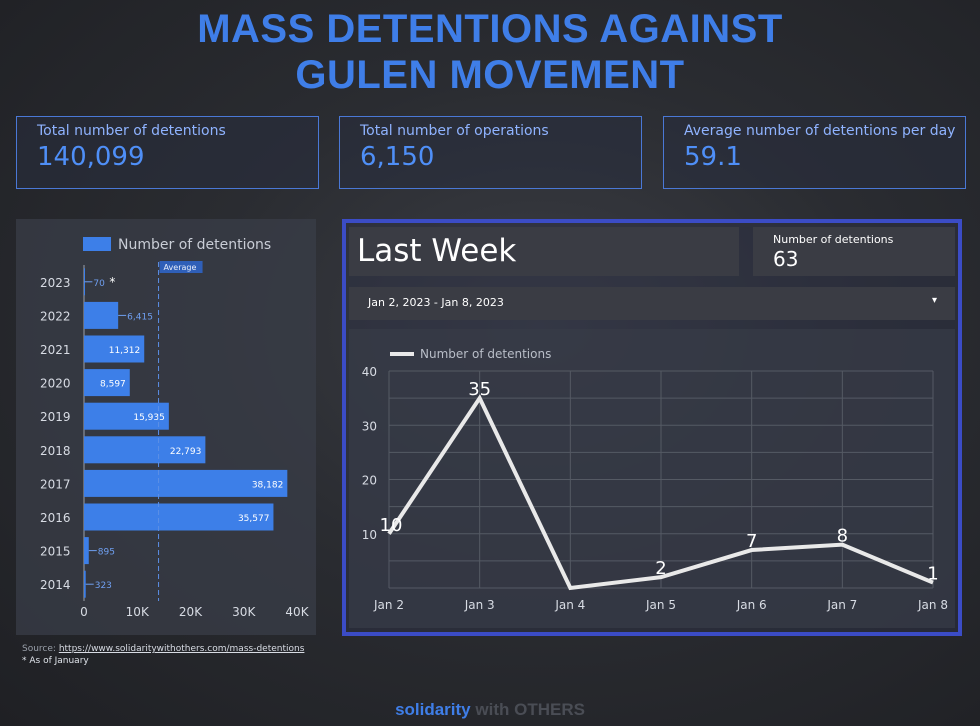  I want to click on bar-value-label: 70, so click(99, 284).